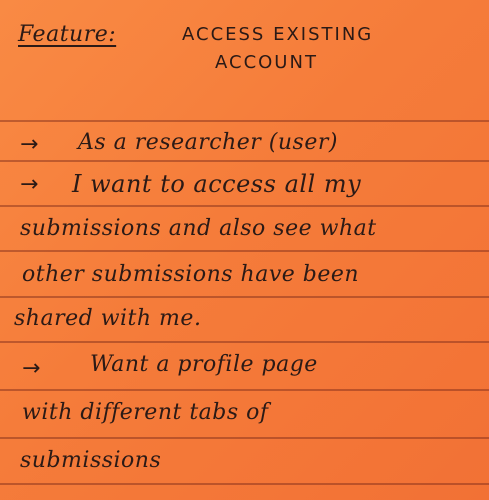 Image resolution: width=489 pixels, height=500 pixels. I want to click on note-line-8: submissions, so click(91, 460).